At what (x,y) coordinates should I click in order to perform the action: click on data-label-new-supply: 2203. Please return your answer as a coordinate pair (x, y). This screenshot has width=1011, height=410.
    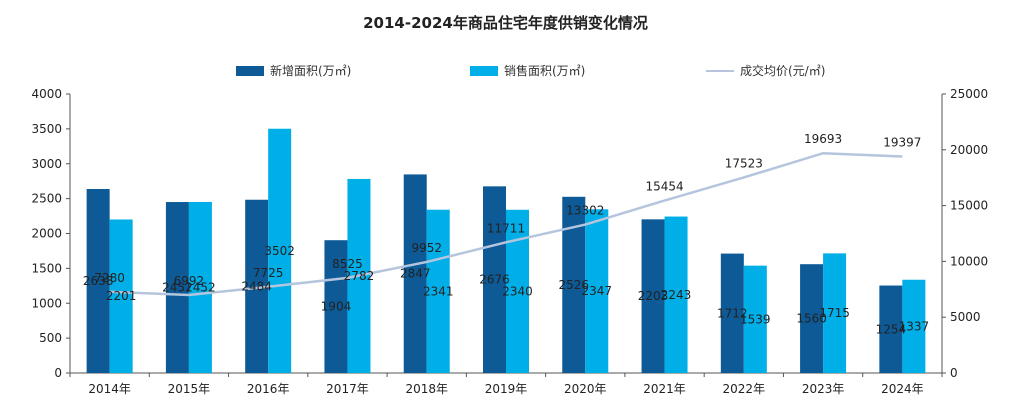
    Looking at the image, I should click on (653, 296).